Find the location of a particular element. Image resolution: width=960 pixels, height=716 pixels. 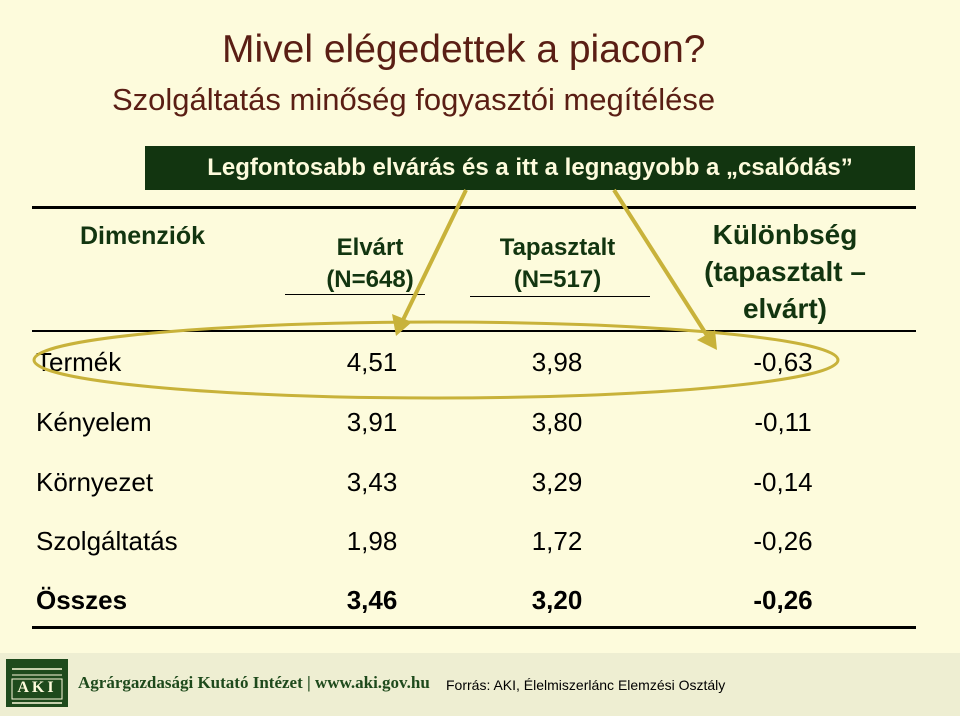

header-difference: Különbség (tapasztalt – elvárt) is located at coordinates (785, 271).